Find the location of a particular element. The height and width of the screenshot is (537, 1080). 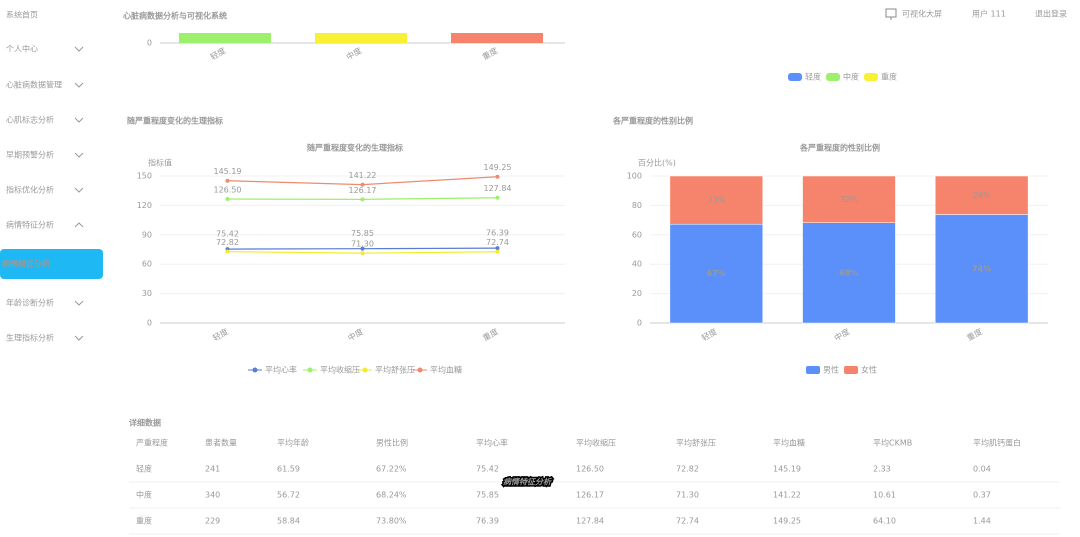

value-label: 33% is located at coordinates (716, 200).